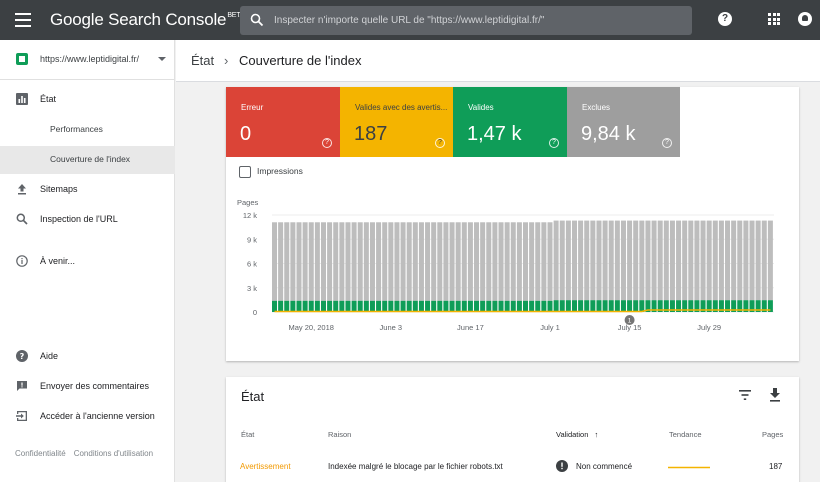 The image size is (820, 482). What do you see at coordinates (113, 453) in the screenshot?
I see `terms-link: Conditions d'utilisation` at bounding box center [113, 453].